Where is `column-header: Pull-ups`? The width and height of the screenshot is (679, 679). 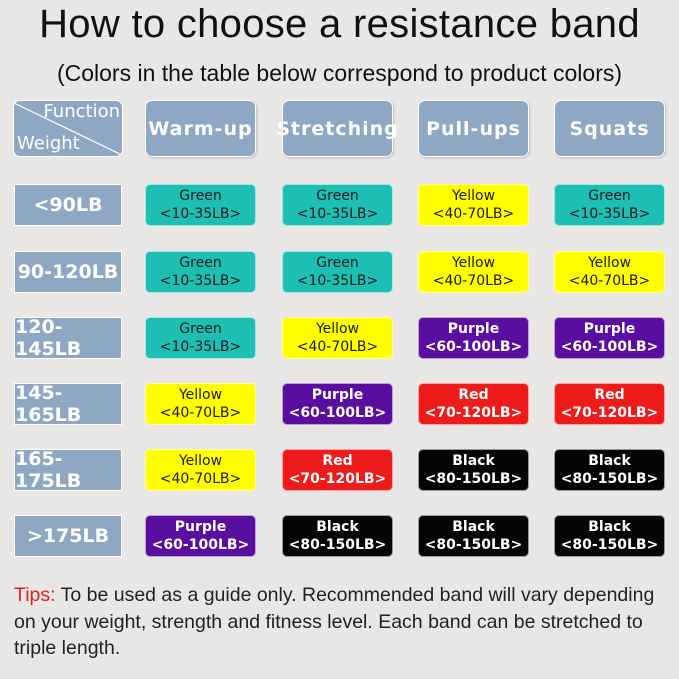
column-header: Pull-ups is located at coordinates (473, 128).